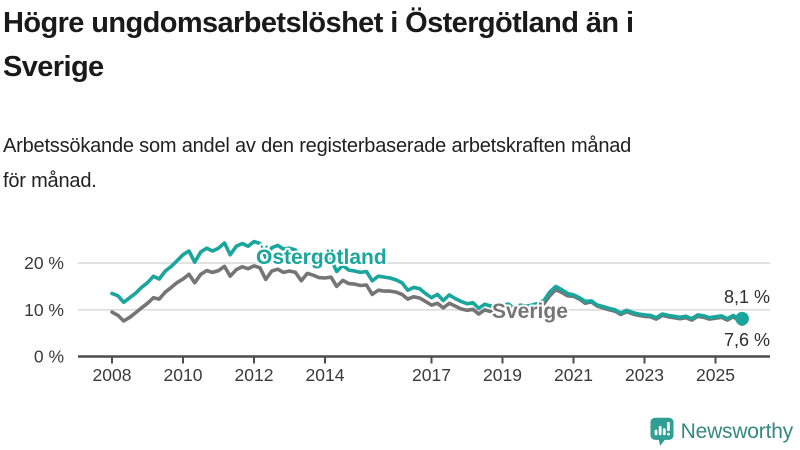  What do you see at coordinates (424, 286) in the screenshot?
I see `gridlines` at bounding box center [424, 286].